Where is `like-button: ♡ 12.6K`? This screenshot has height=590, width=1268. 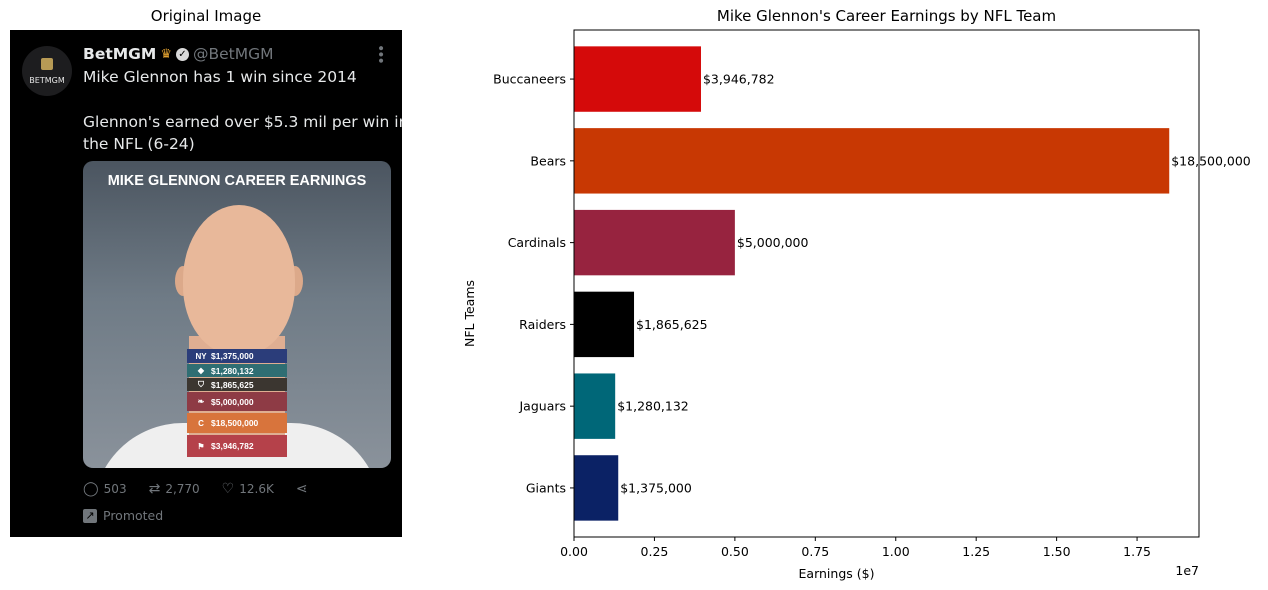 like-button: ♡ 12.6K is located at coordinates (248, 489).